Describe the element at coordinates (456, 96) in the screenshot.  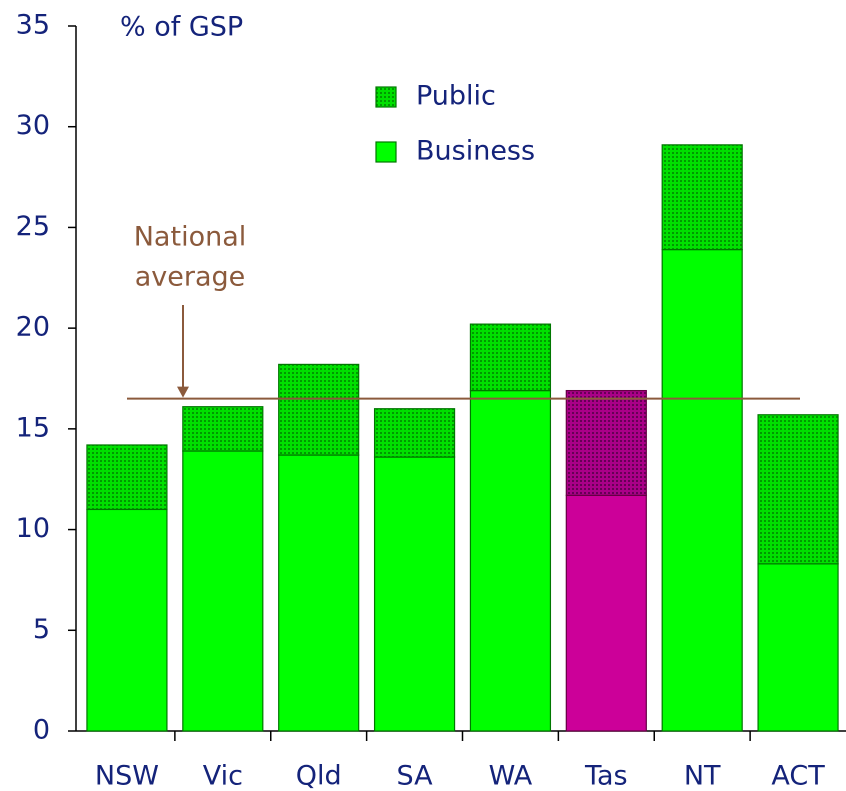
I see `legend-label: Public` at that location.